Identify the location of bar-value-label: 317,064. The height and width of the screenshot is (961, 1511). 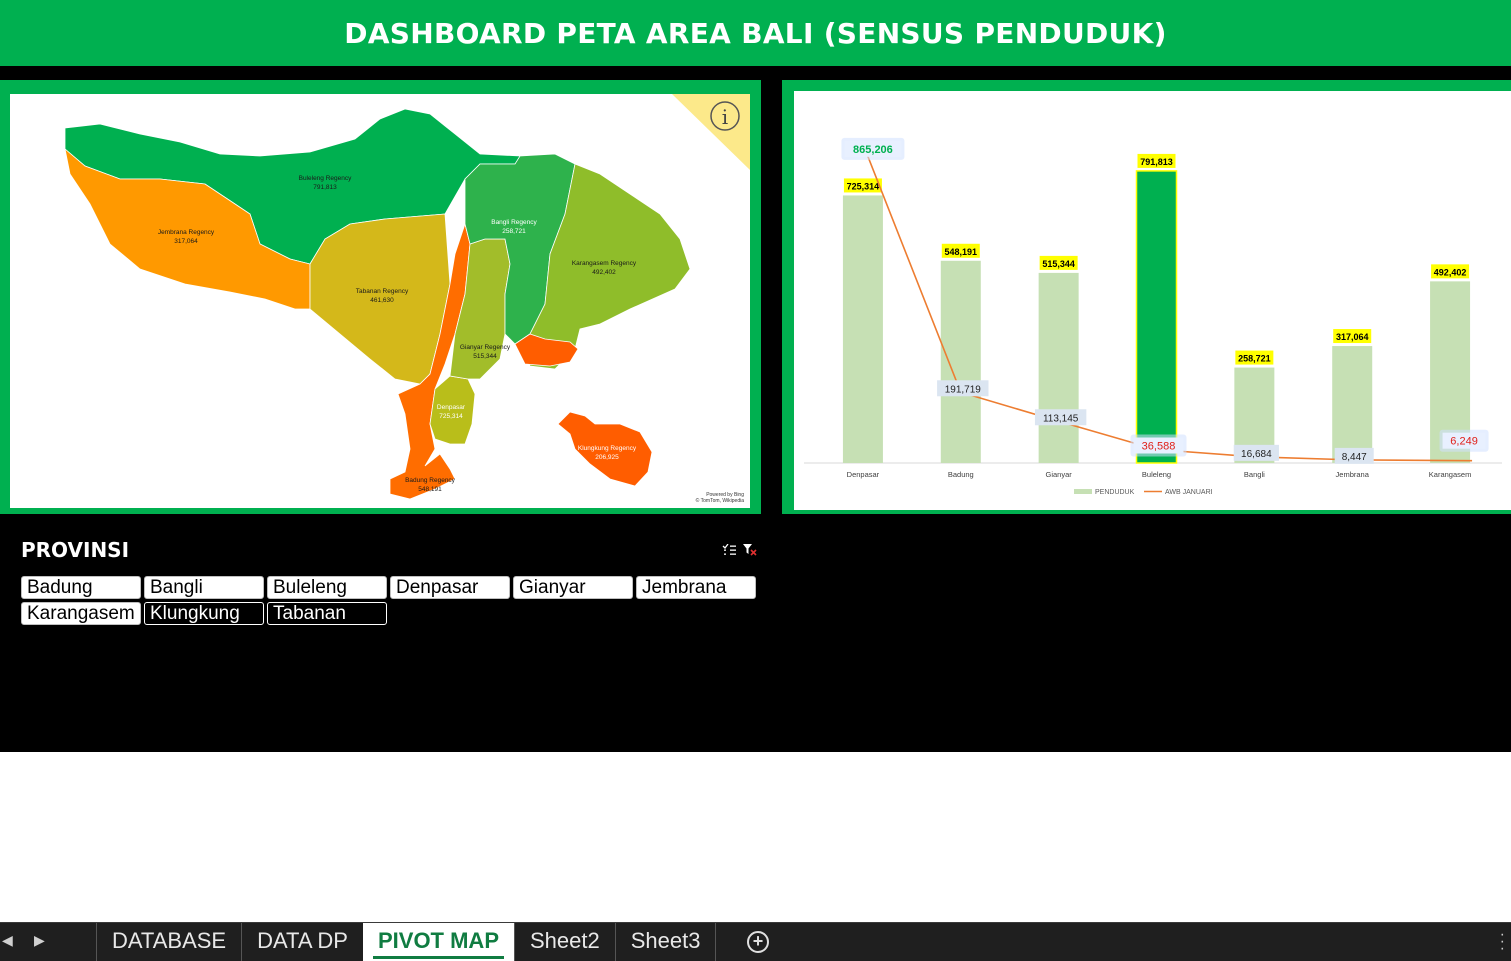
(1352, 337).